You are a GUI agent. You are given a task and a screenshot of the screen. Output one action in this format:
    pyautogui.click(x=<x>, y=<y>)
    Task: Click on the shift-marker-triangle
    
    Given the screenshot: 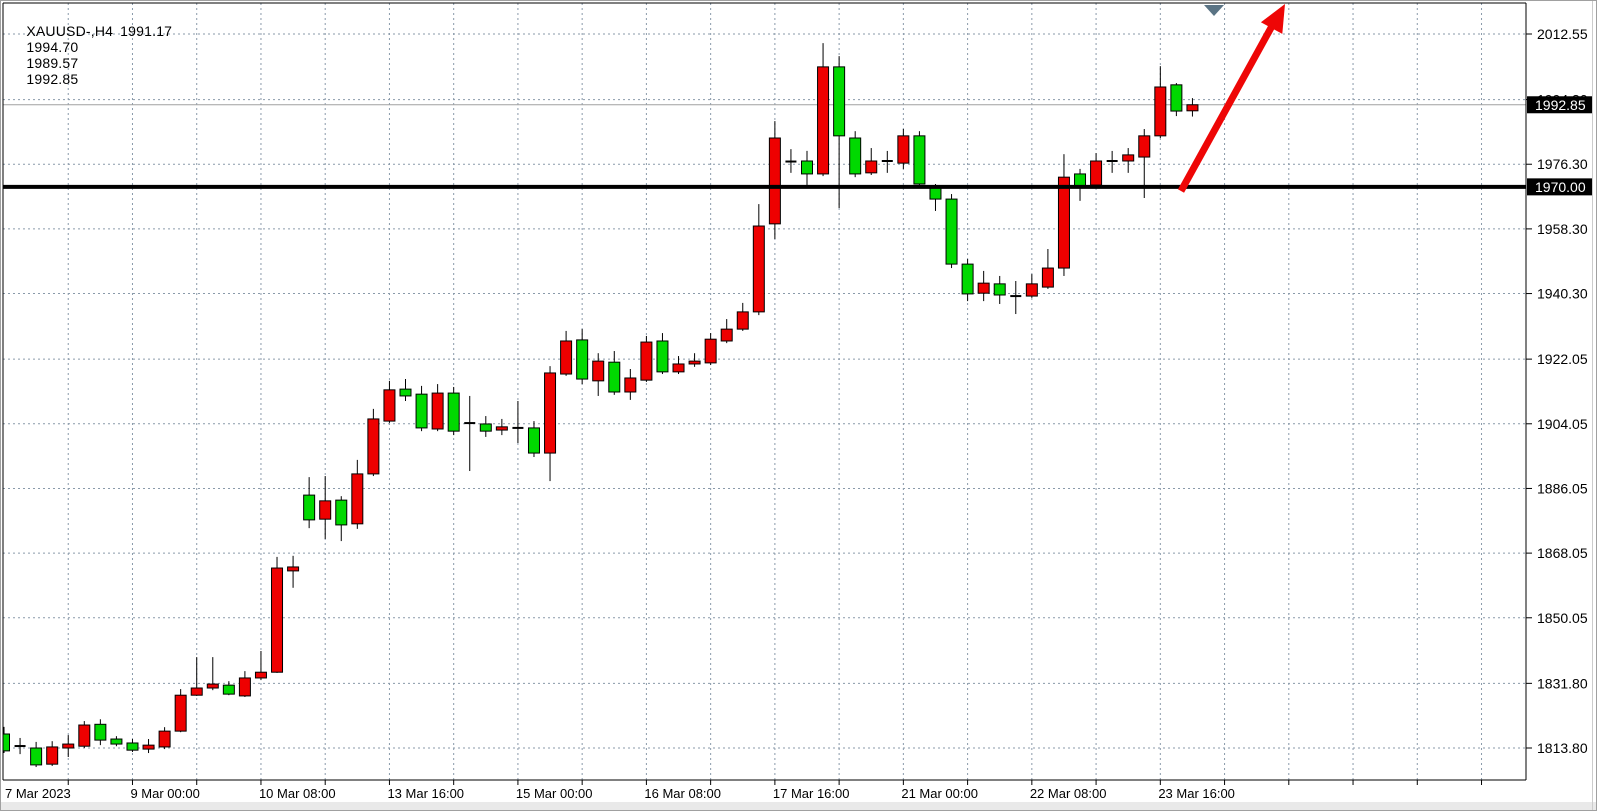 What is the action you would take?
    pyautogui.click(x=1214, y=10)
    